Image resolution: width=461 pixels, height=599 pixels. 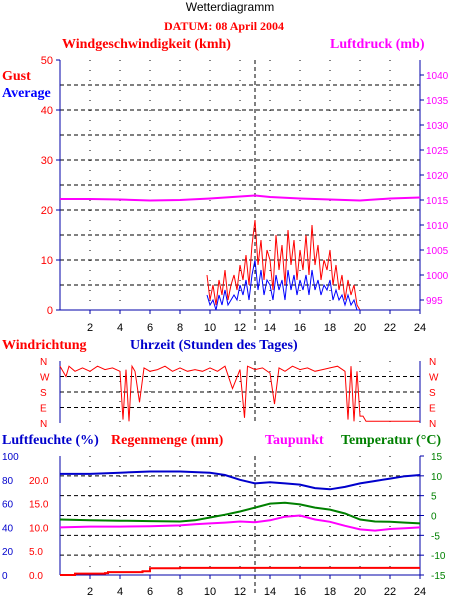 I want to click on y2-tick-label: 1035, so click(x=437, y=101).